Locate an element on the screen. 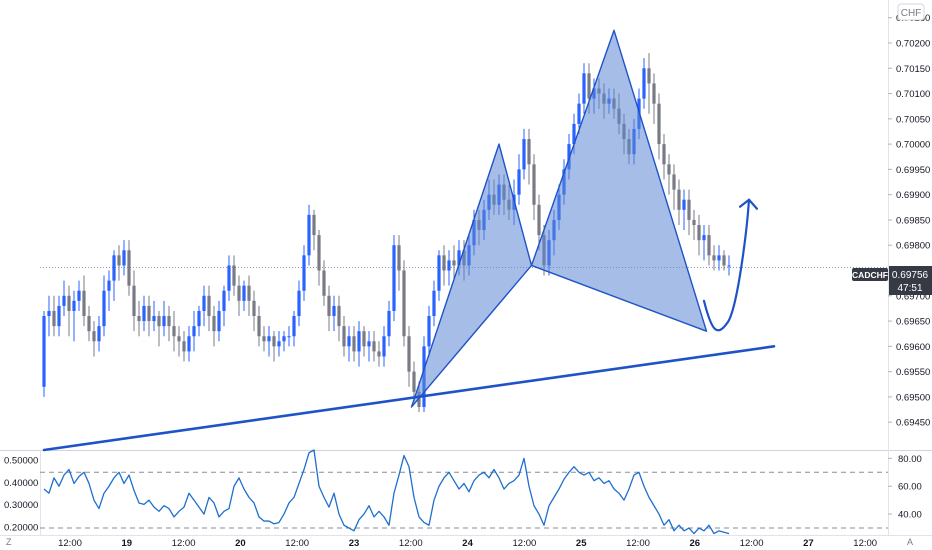 The height and width of the screenshot is (550, 932). price-tick-label: 0.69450 is located at coordinates (913, 423).